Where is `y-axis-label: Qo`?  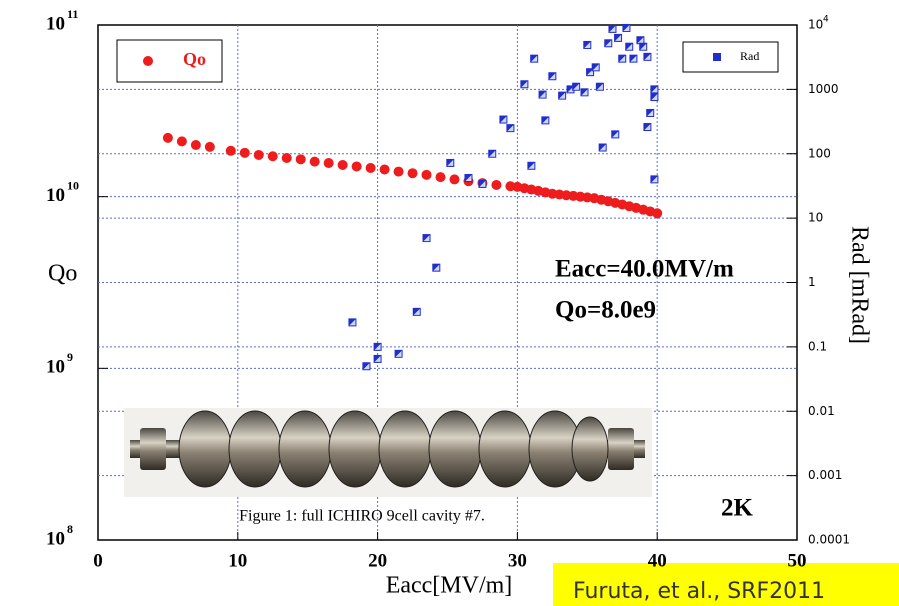
y-axis-label: Qo is located at coordinates (62, 274).